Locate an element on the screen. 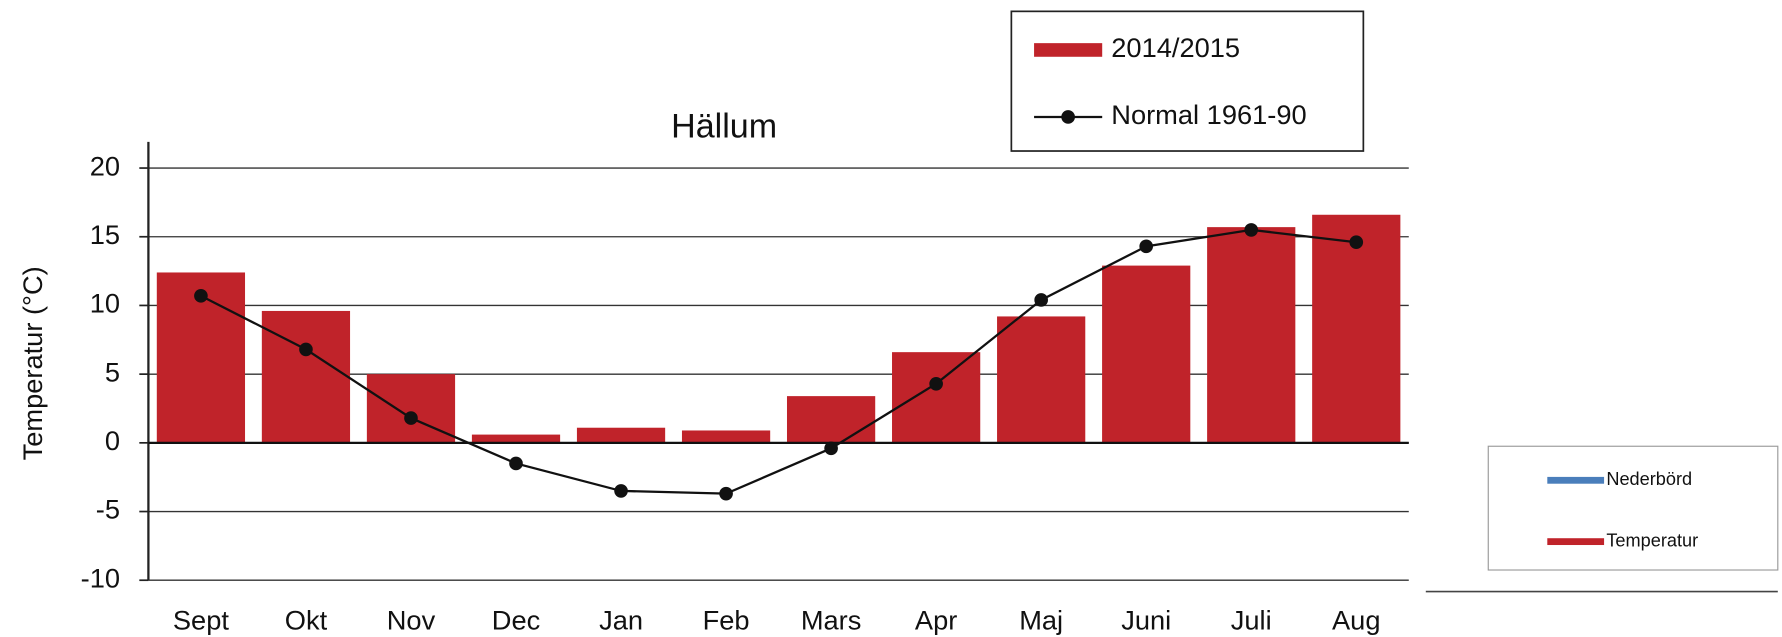  y-tick-label: 0 is located at coordinates (112, 440).